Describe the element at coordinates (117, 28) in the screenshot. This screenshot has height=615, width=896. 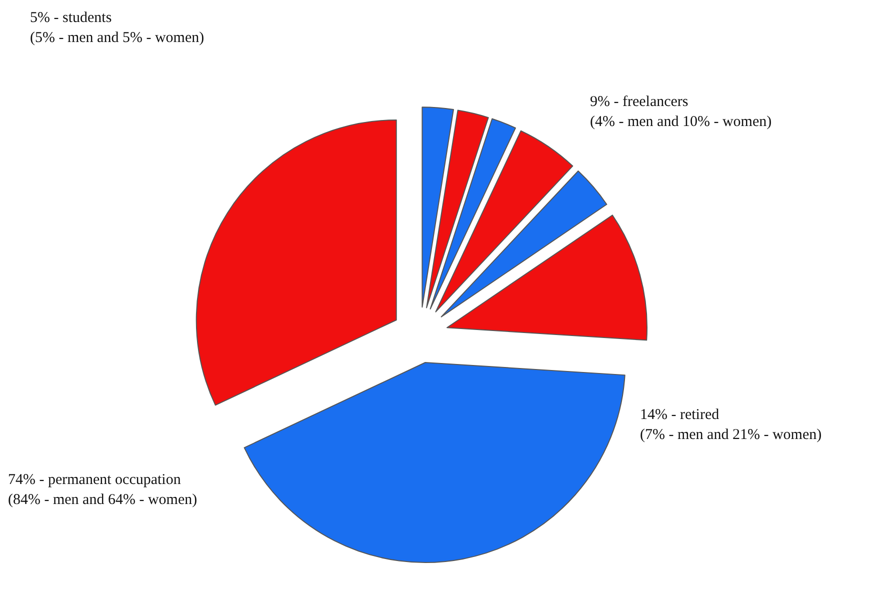
I see `text: 5% - students (5% - men and 5% - women)` at that location.